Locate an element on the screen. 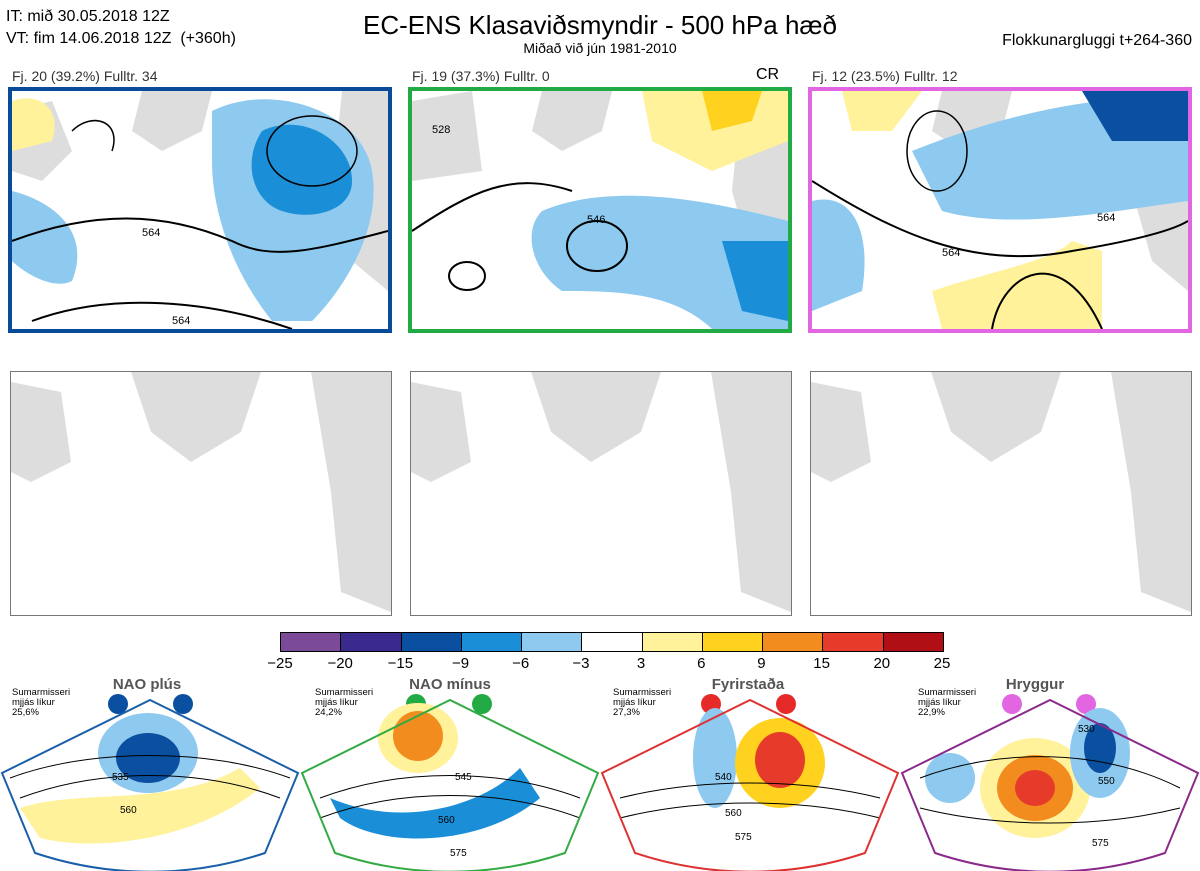 Image resolution: width=1200 pixels, height=871 pixels. colorbar-tick: 6 is located at coordinates (701, 663).